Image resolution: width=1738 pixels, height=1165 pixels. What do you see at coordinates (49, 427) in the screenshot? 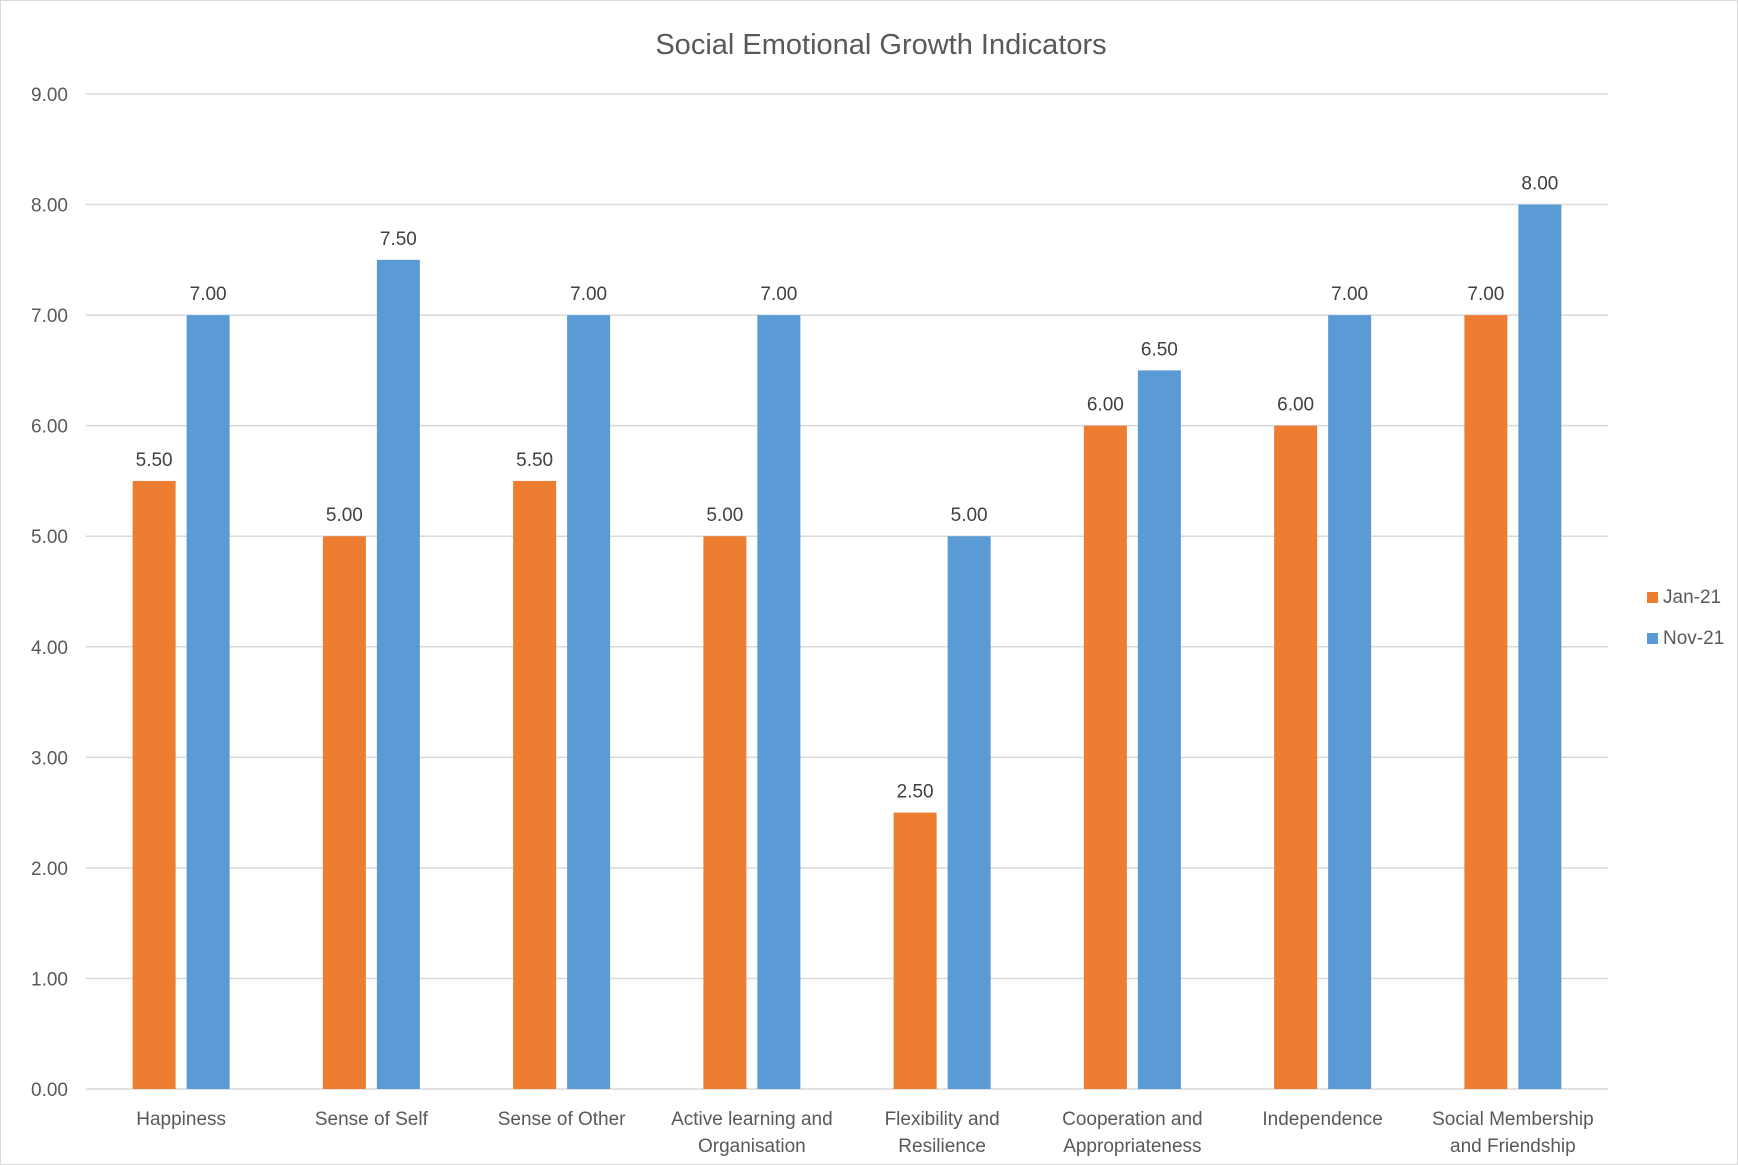
I see `y-tick-label: 6.00` at bounding box center [49, 427].